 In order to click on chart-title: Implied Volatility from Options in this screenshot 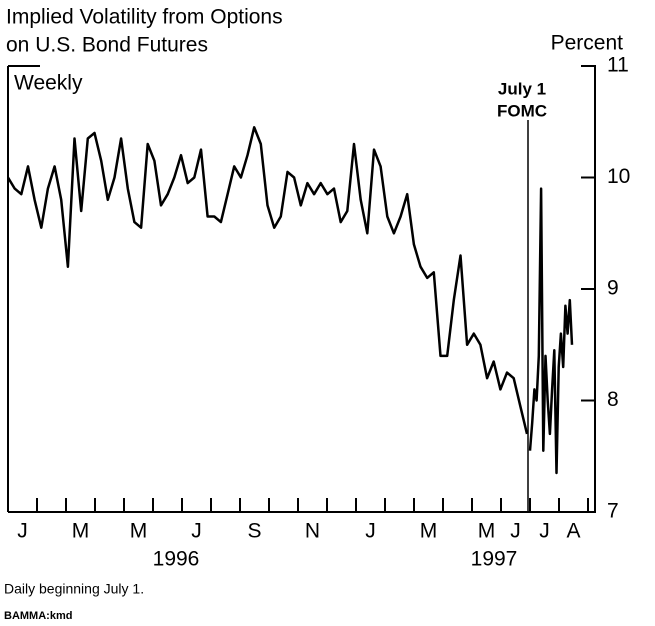, I will do `click(144, 17)`.